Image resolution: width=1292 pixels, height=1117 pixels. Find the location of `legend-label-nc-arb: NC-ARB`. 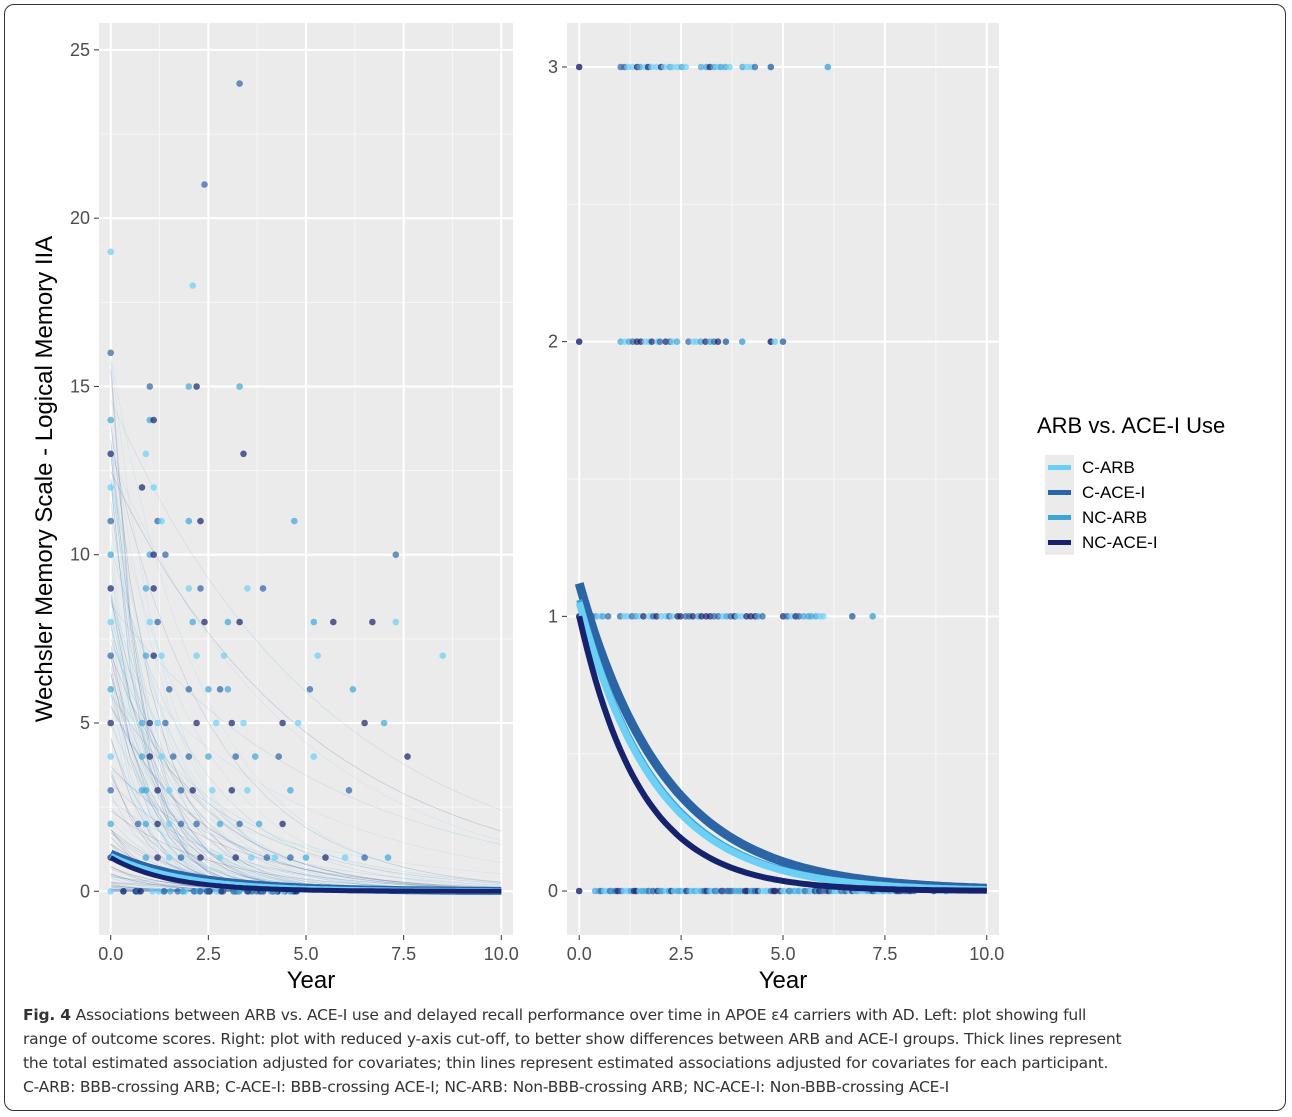

legend-label-nc-arb: NC-ARB is located at coordinates (1114, 517).